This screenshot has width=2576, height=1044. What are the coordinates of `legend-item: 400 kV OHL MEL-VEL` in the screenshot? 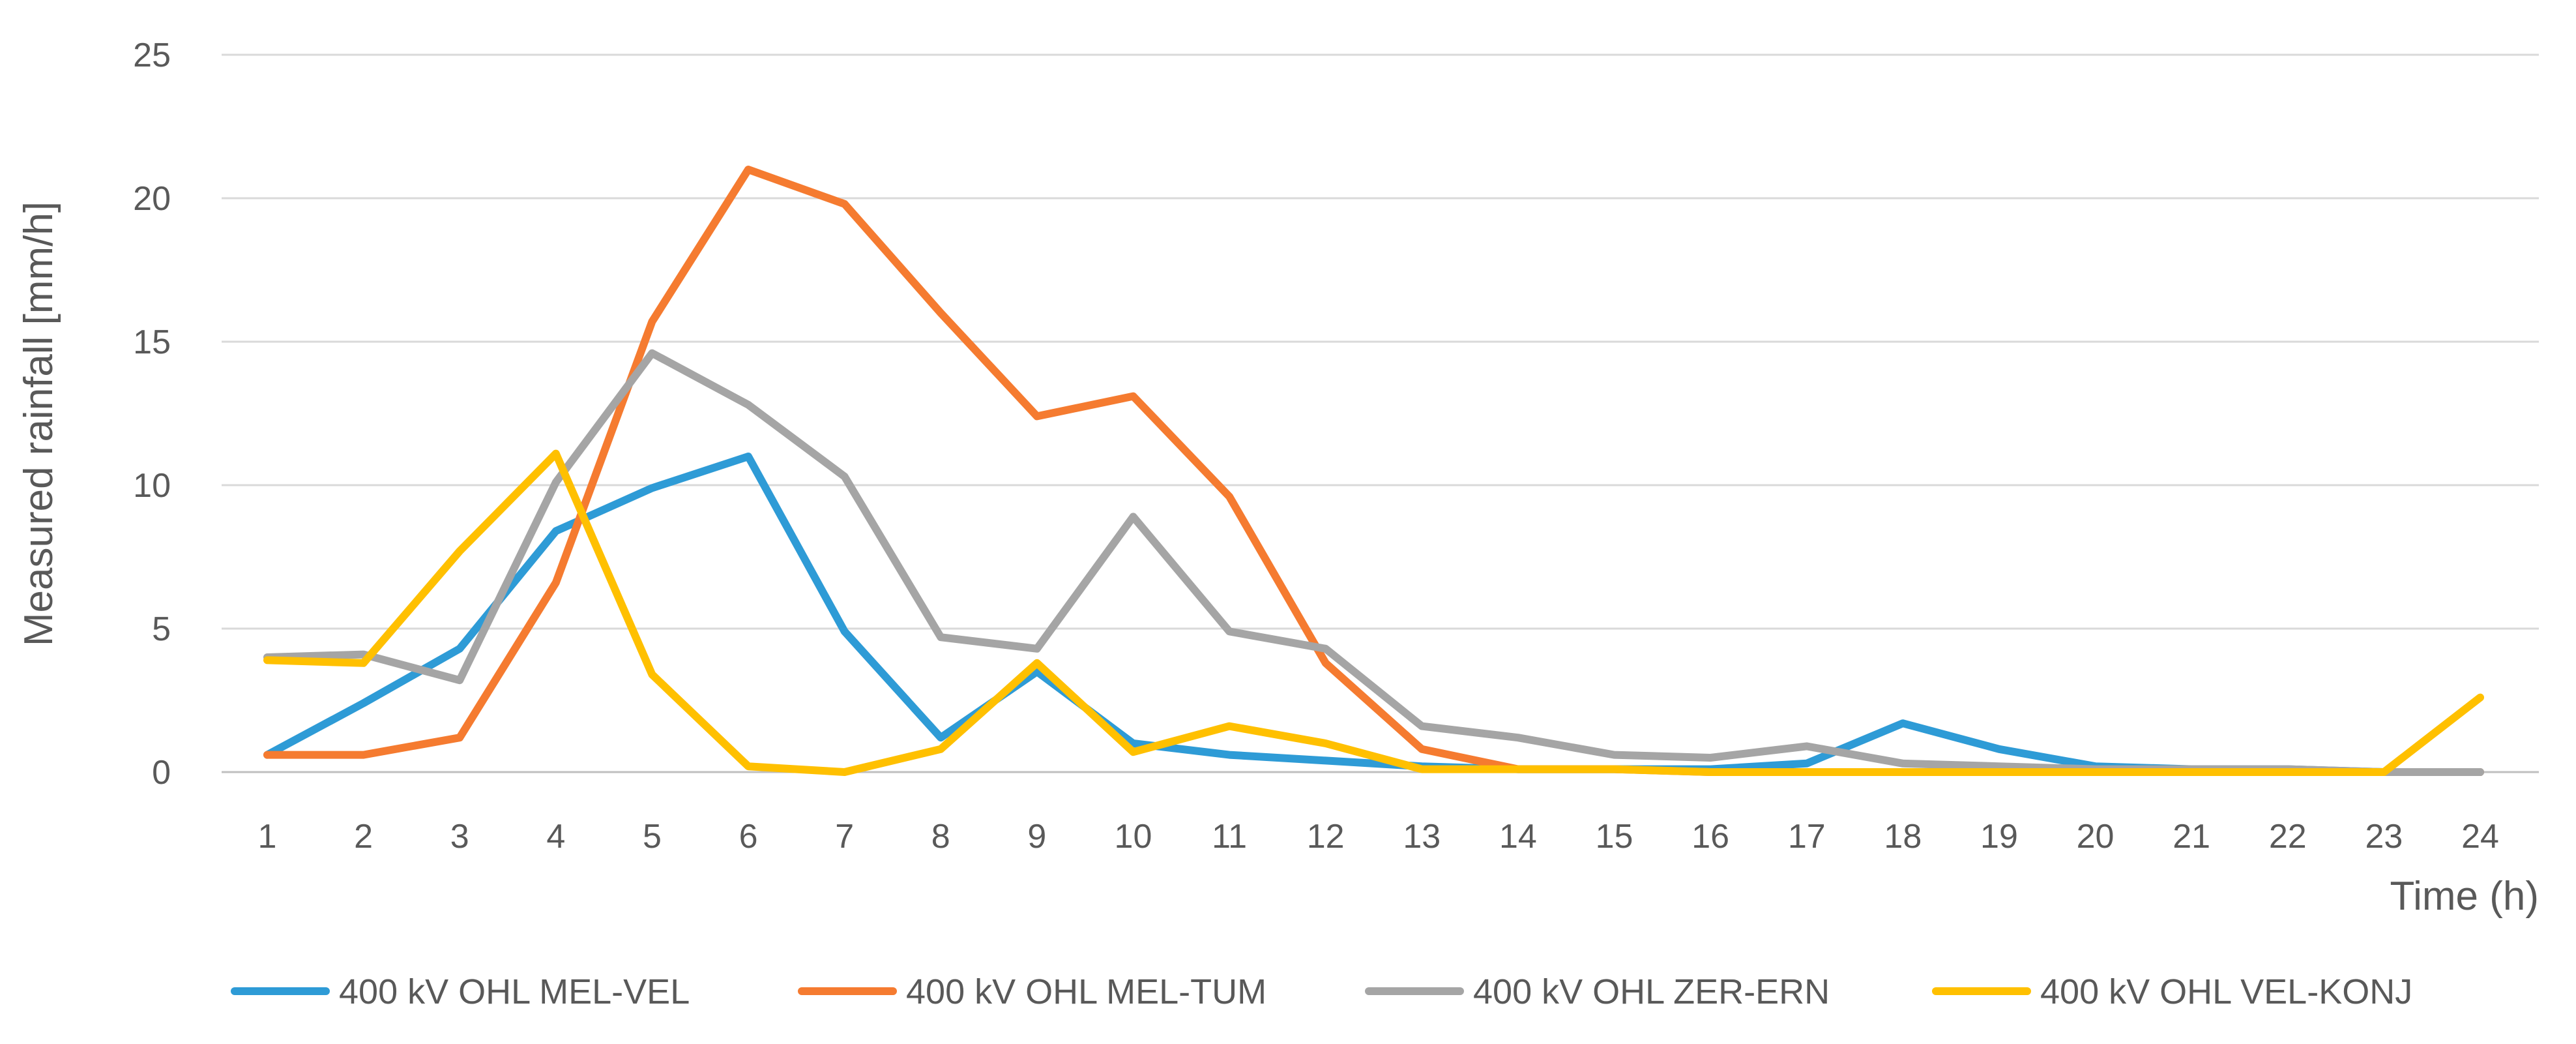 It's located at (461, 991).